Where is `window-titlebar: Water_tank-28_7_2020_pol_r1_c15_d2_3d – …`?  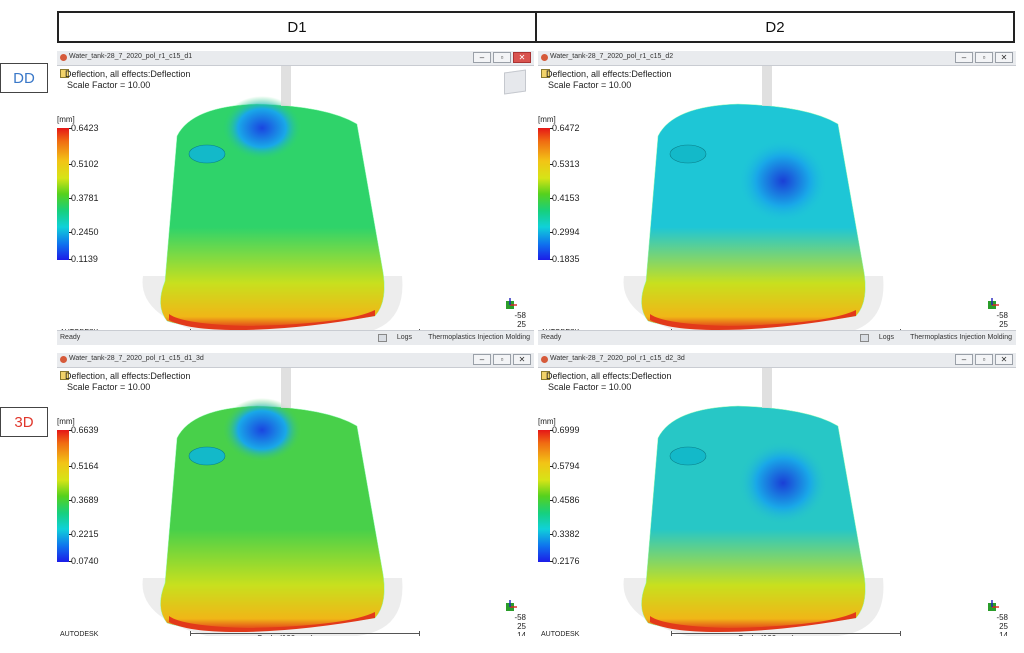 window-titlebar: Water_tank-28_7_2020_pol_r1_c15_d2_3d – … is located at coordinates (777, 360).